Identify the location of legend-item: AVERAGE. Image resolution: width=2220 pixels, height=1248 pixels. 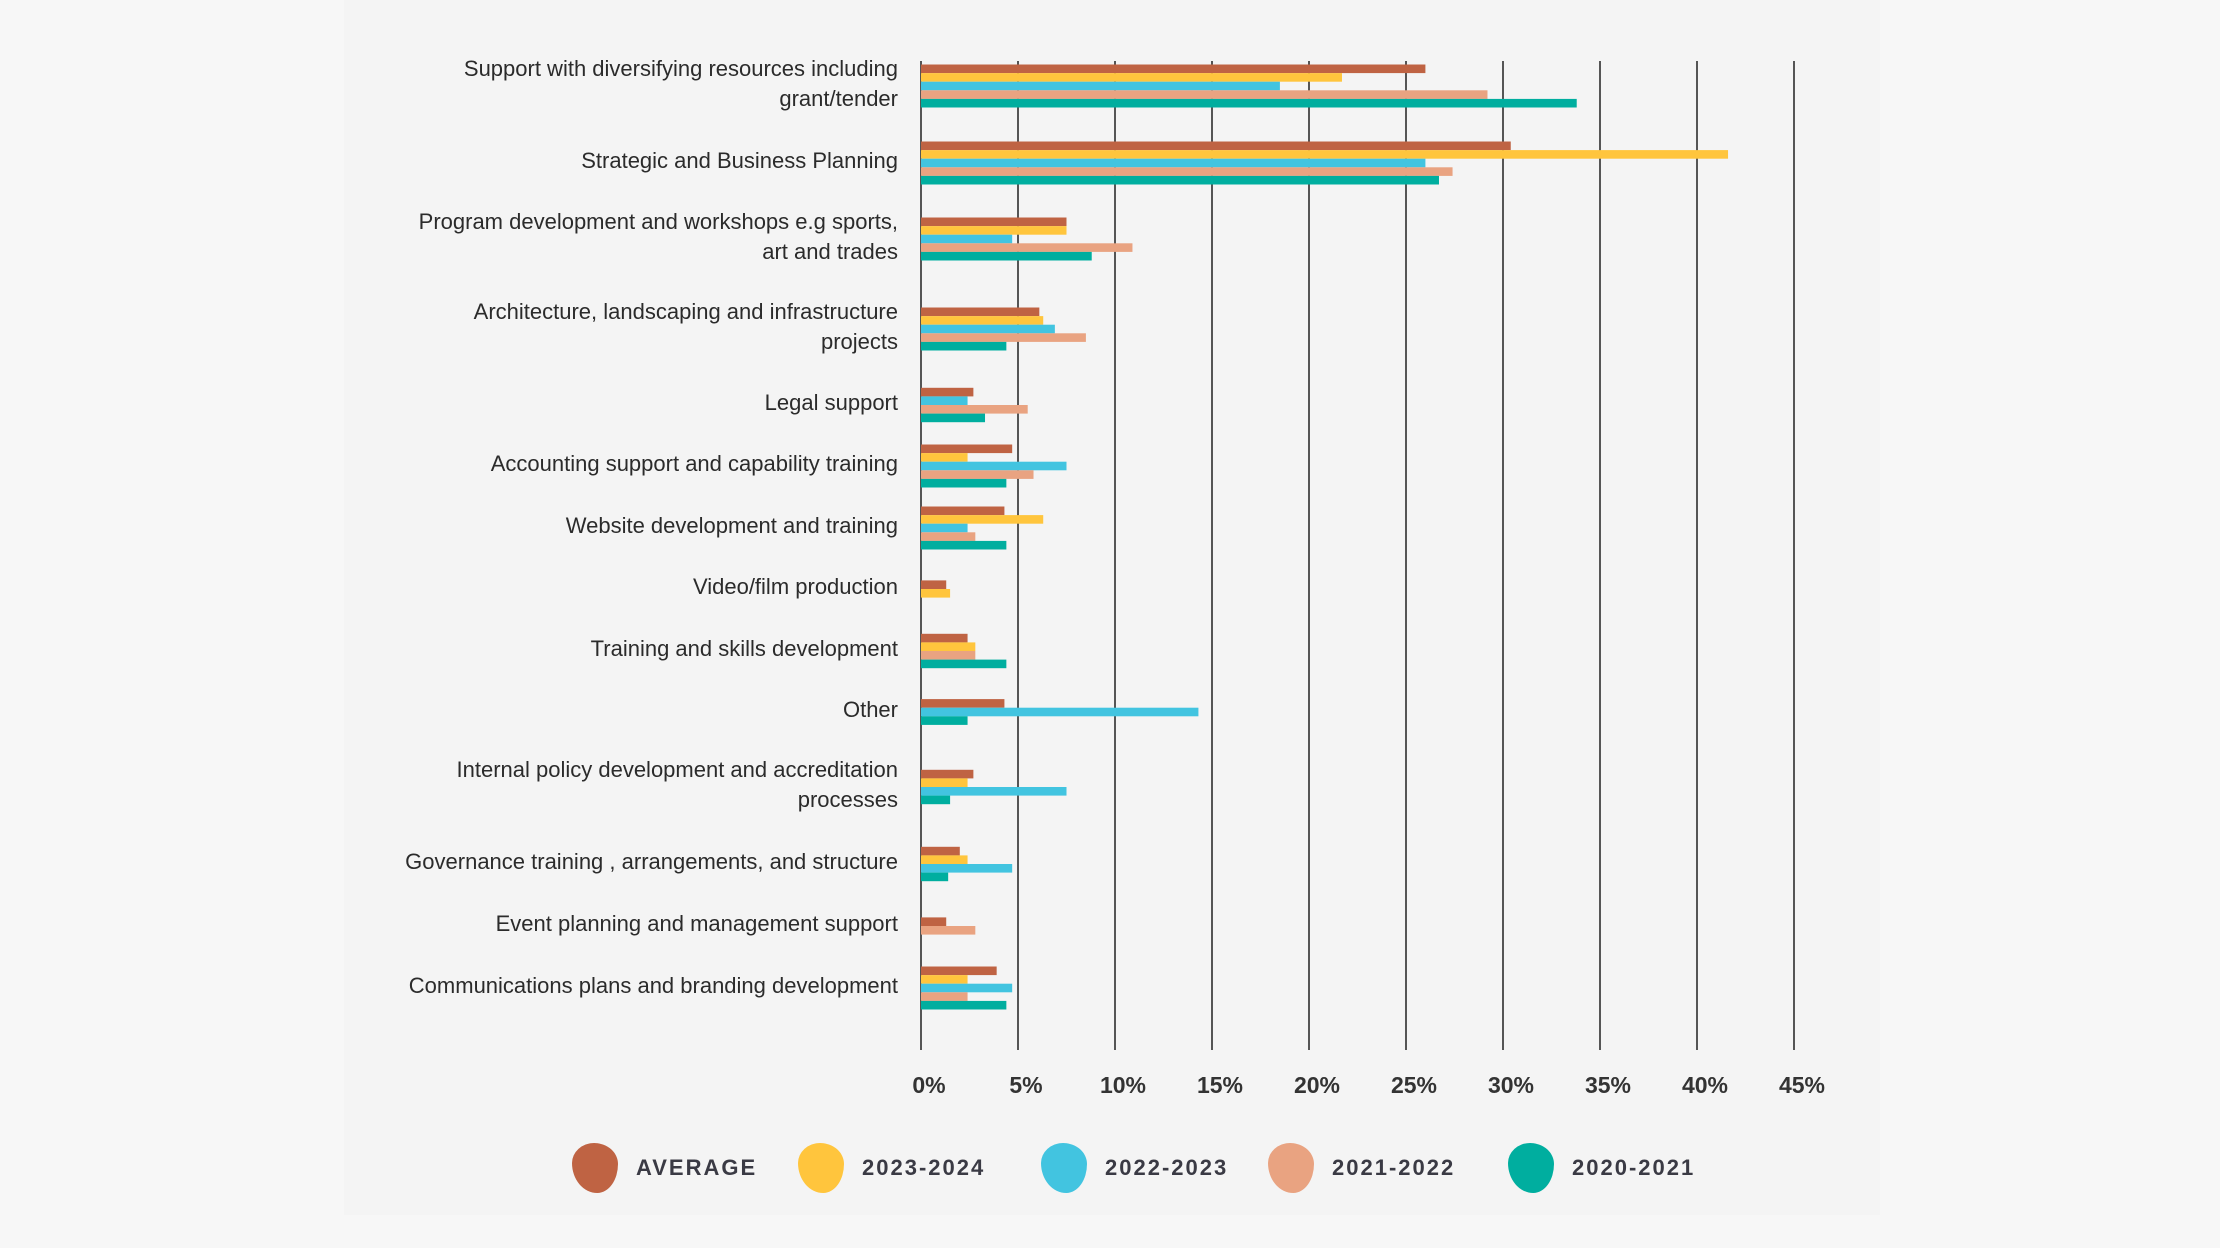
(664, 1168).